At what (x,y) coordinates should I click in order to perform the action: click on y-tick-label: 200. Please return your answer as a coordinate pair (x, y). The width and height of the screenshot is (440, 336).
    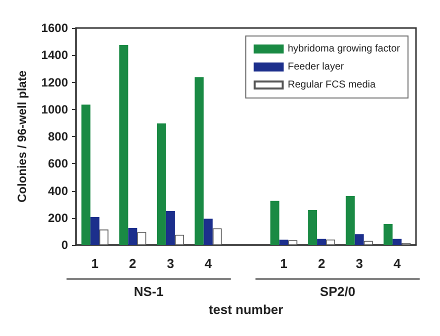
    Looking at the image, I should click on (58, 217).